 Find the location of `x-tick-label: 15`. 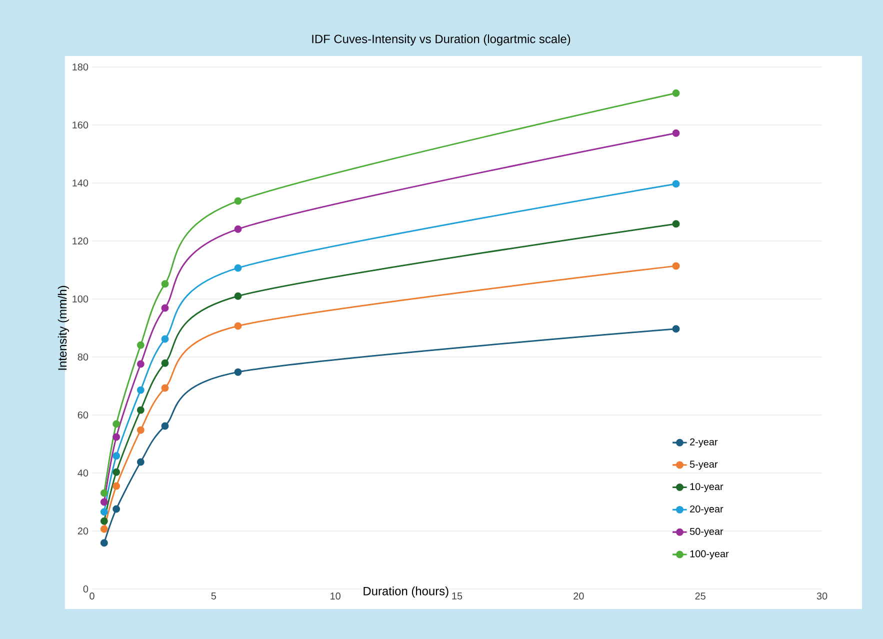

x-tick-label: 15 is located at coordinates (457, 596).